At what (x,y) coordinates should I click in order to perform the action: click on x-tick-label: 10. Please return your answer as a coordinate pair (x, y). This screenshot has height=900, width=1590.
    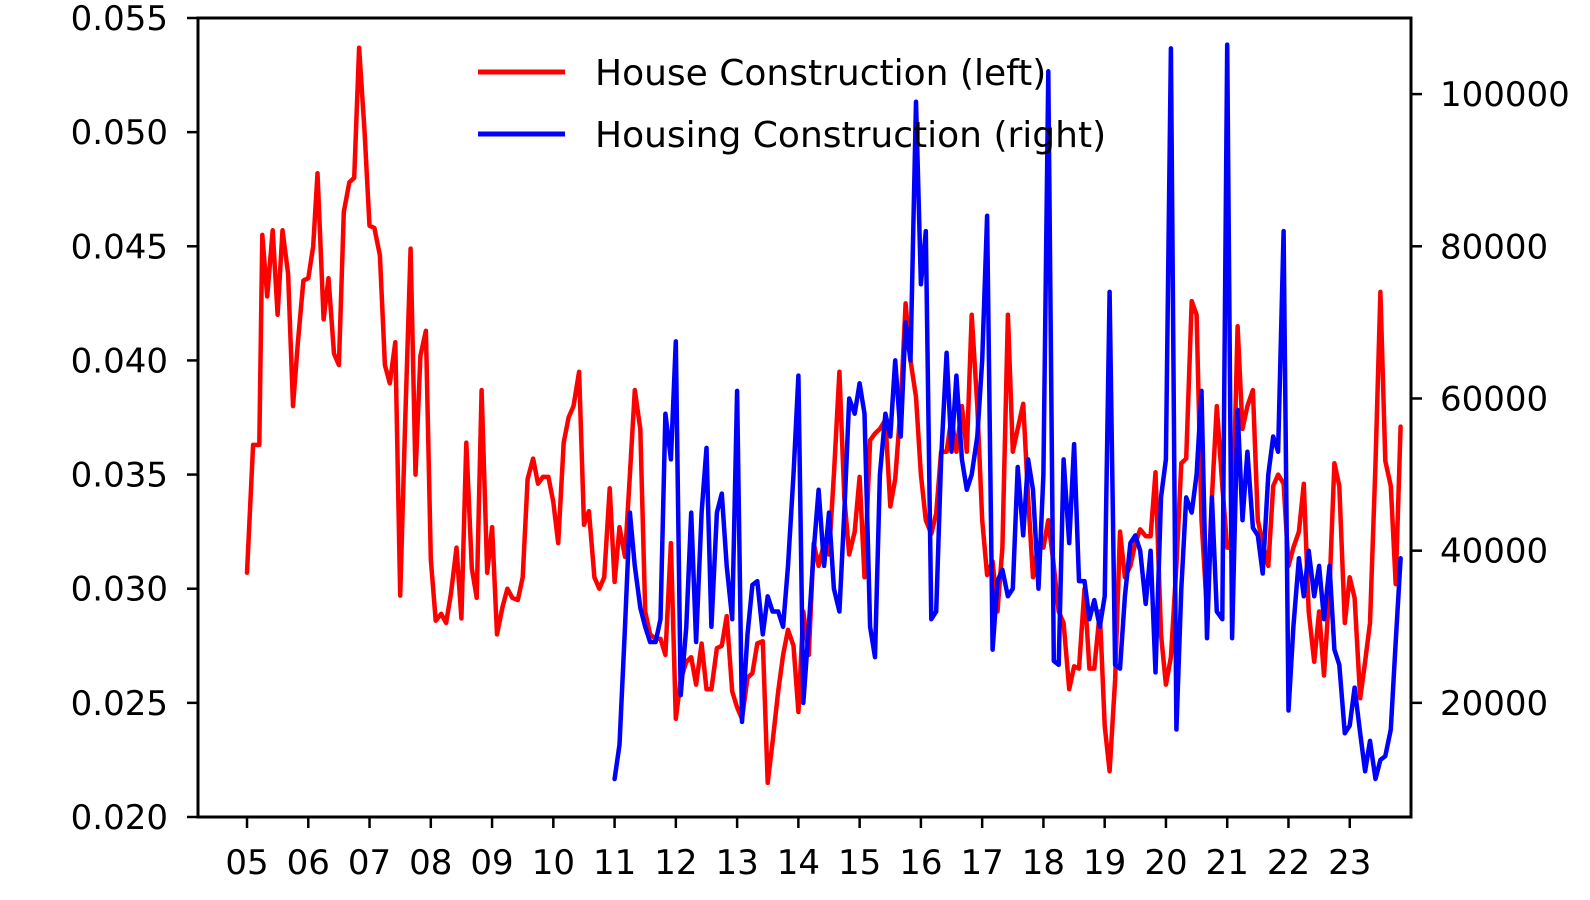
    Looking at the image, I should click on (553, 863).